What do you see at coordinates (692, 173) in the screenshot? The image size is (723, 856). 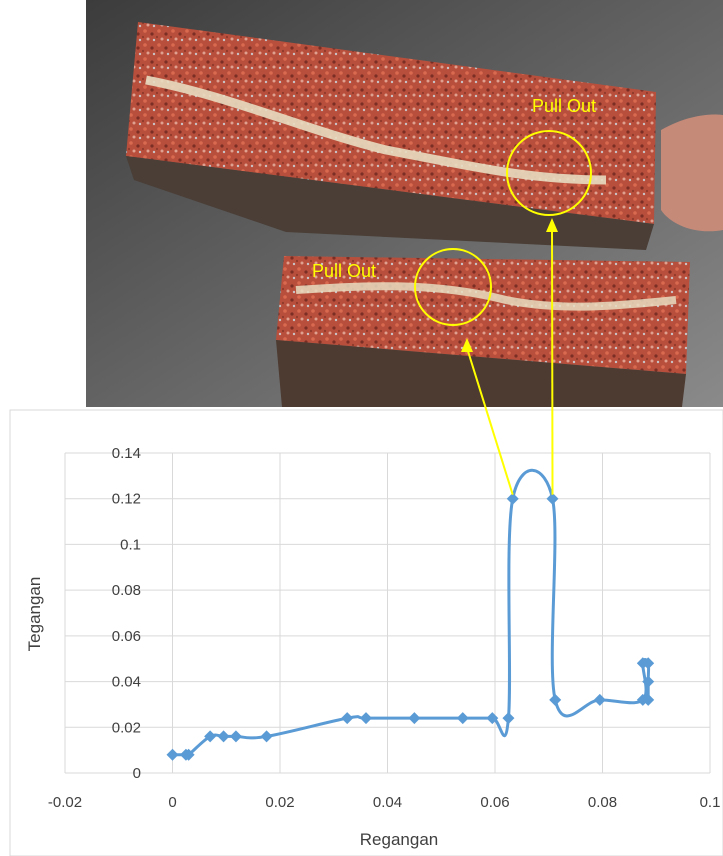 I see `finger` at bounding box center [692, 173].